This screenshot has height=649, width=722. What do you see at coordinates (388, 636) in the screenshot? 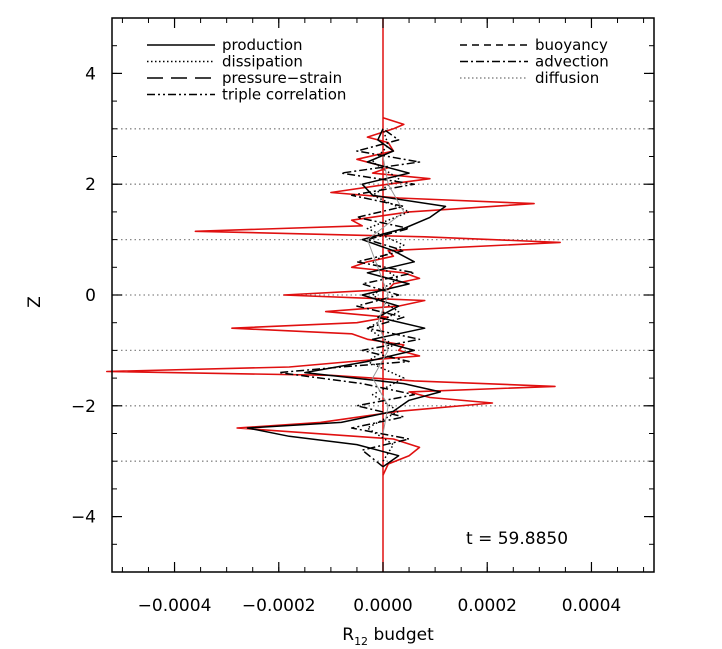
I see `x-axis-label: R12 budget` at bounding box center [388, 636].